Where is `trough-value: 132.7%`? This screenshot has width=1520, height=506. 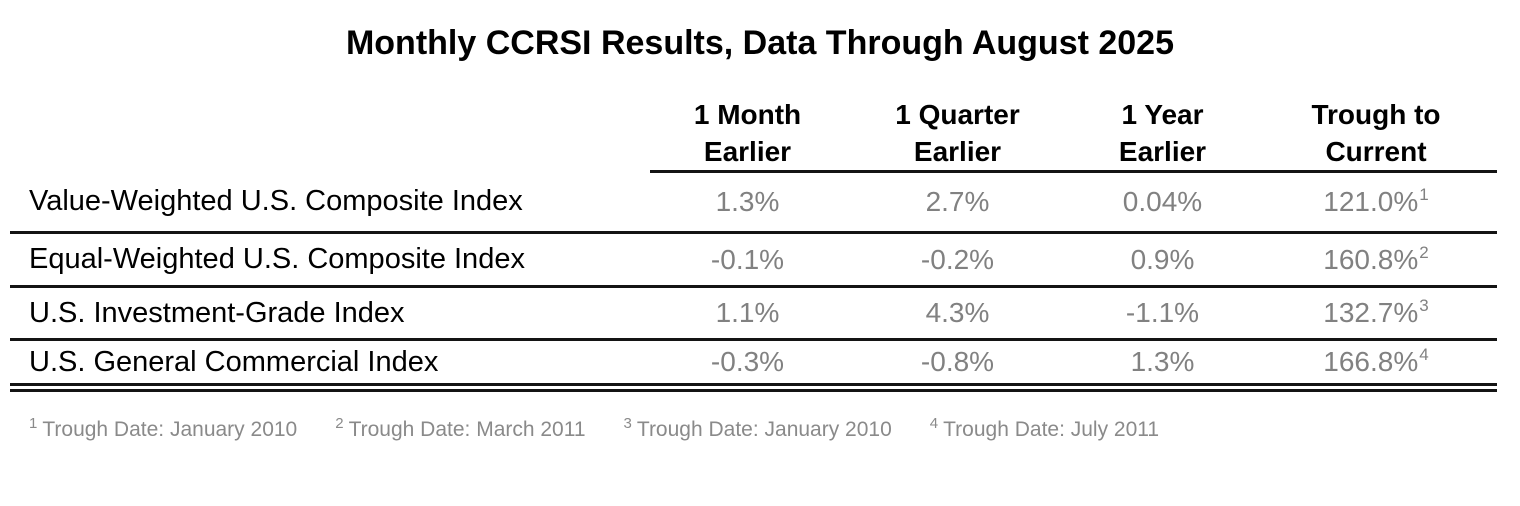
trough-value: 132.7% is located at coordinates (1371, 312).